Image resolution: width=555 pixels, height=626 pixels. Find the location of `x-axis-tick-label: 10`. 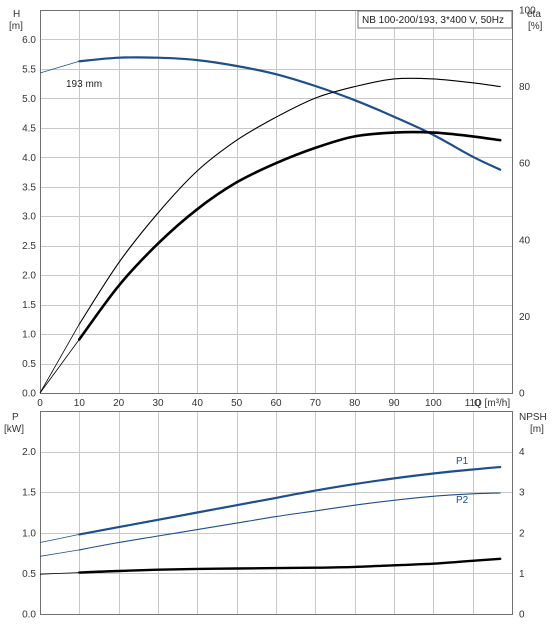

x-axis-tick-label: 10 is located at coordinates (80, 403).